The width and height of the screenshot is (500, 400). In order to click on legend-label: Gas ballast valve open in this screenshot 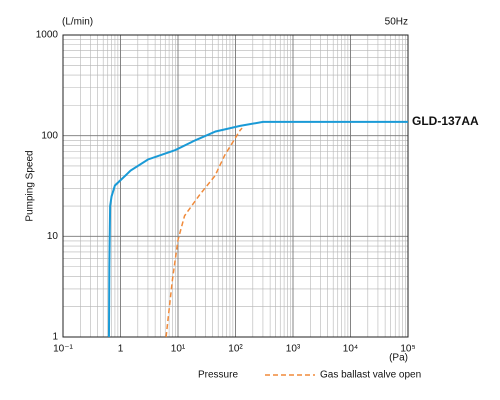, I will do `click(370, 375)`.